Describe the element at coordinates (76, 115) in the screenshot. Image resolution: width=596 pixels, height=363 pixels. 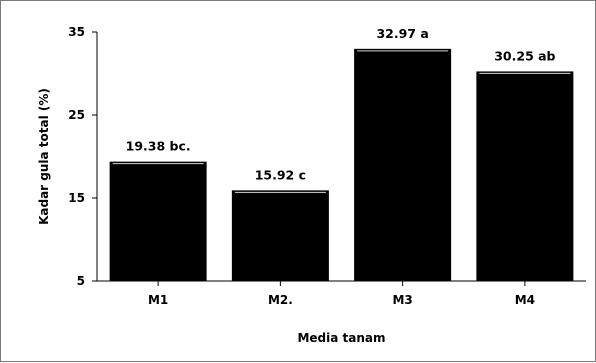
I see `y-tick-label: 25` at that location.